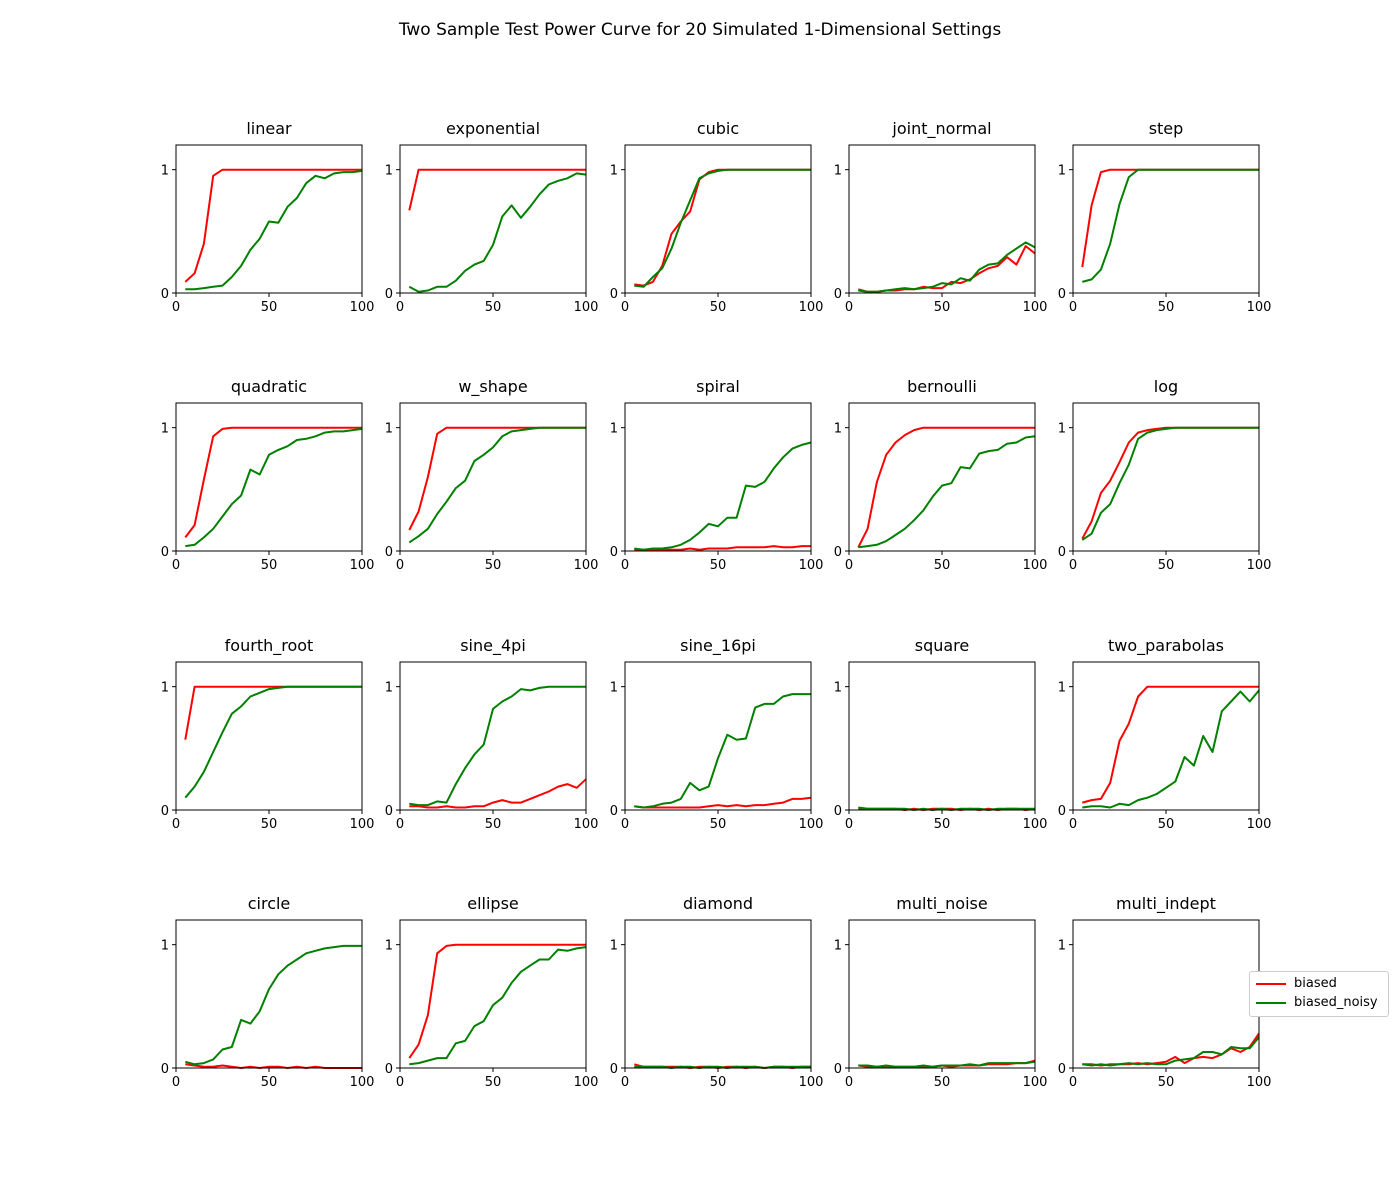  Describe the element at coordinates (400, 824) in the screenshot. I see `x-tick-label-sine-4pi: 0` at that location.